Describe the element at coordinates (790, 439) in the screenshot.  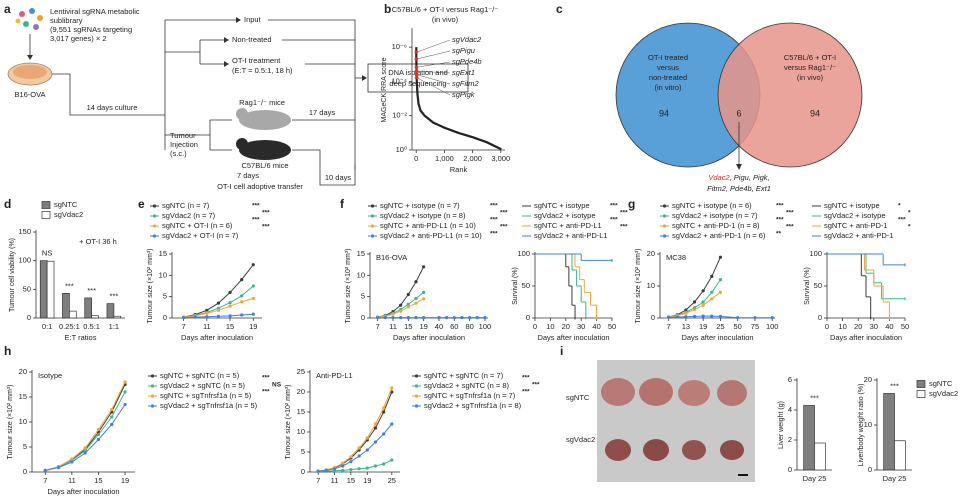
I see `y-tick-label: 2` at that location.